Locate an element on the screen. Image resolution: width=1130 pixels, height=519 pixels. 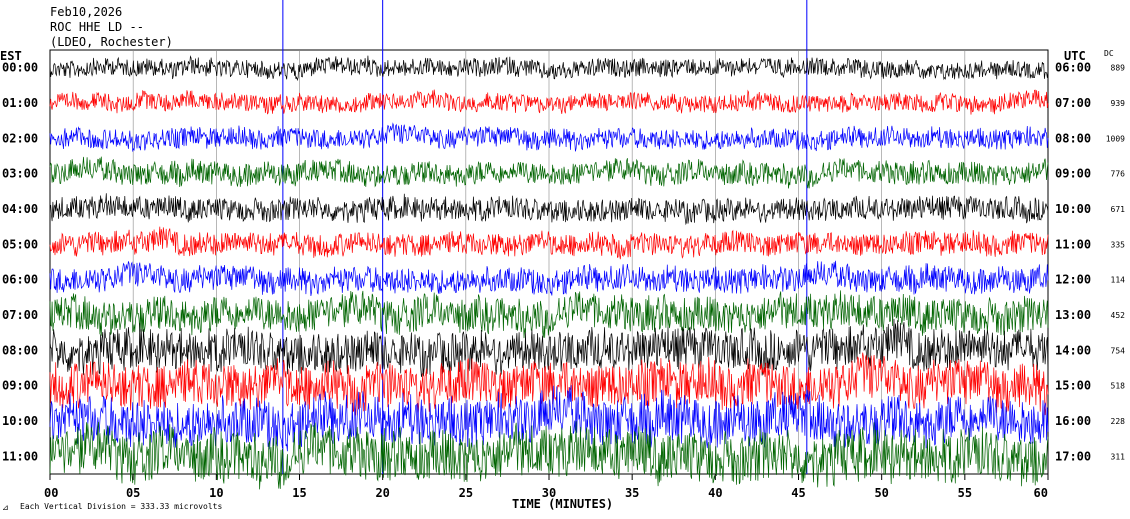
x-tick-label: 55 is located at coordinates (965, 493).